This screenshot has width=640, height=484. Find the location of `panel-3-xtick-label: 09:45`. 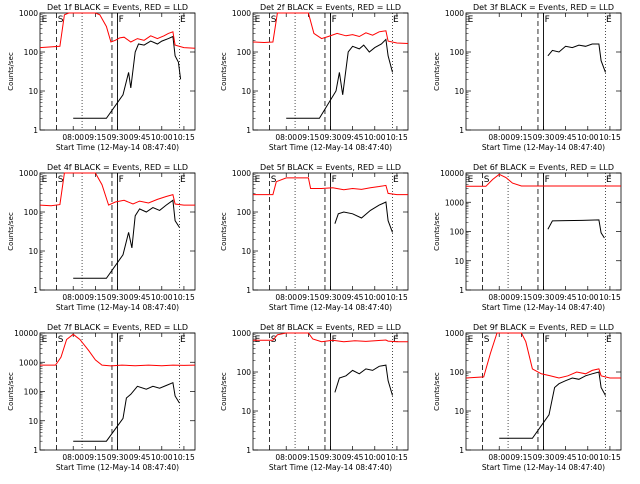

panel-3-xtick-label: 09:45 is located at coordinates (566, 137).